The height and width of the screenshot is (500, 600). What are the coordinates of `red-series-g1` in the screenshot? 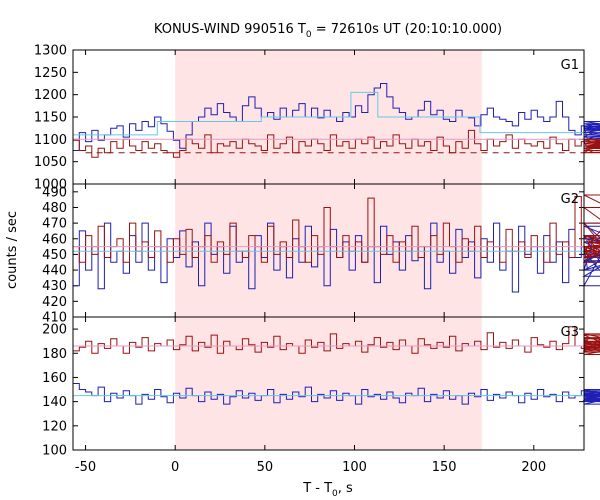 It's located at (336, 143).